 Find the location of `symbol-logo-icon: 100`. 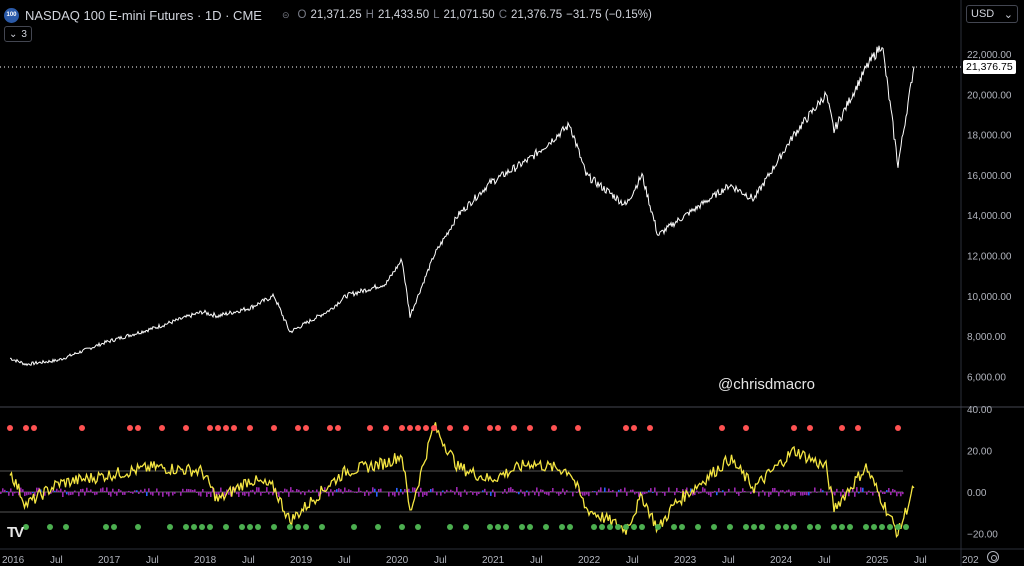

symbol-logo-icon: 100 is located at coordinates (11, 15).